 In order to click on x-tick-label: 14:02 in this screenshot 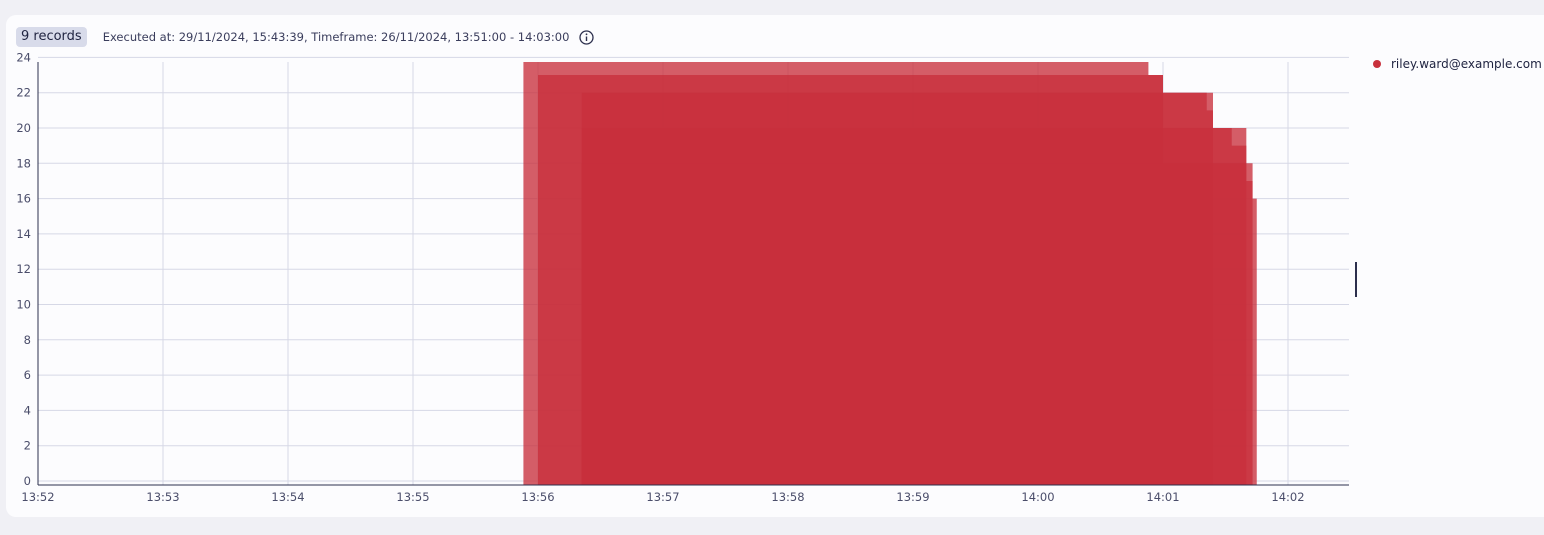, I will do `click(1287, 497)`.